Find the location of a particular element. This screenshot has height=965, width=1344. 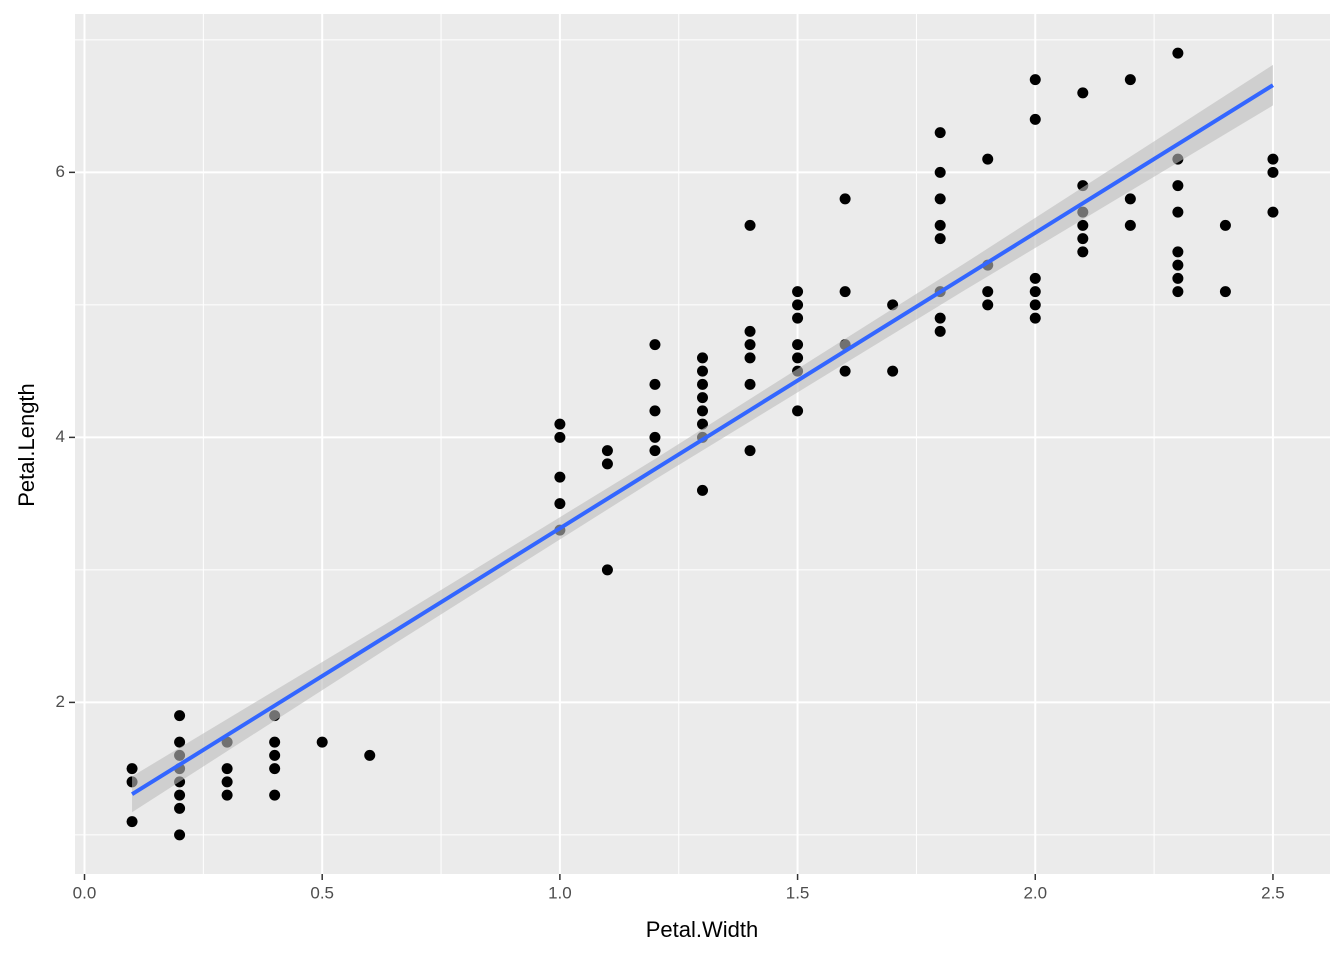

x-tick-label: 2.5 is located at coordinates (1273, 892).